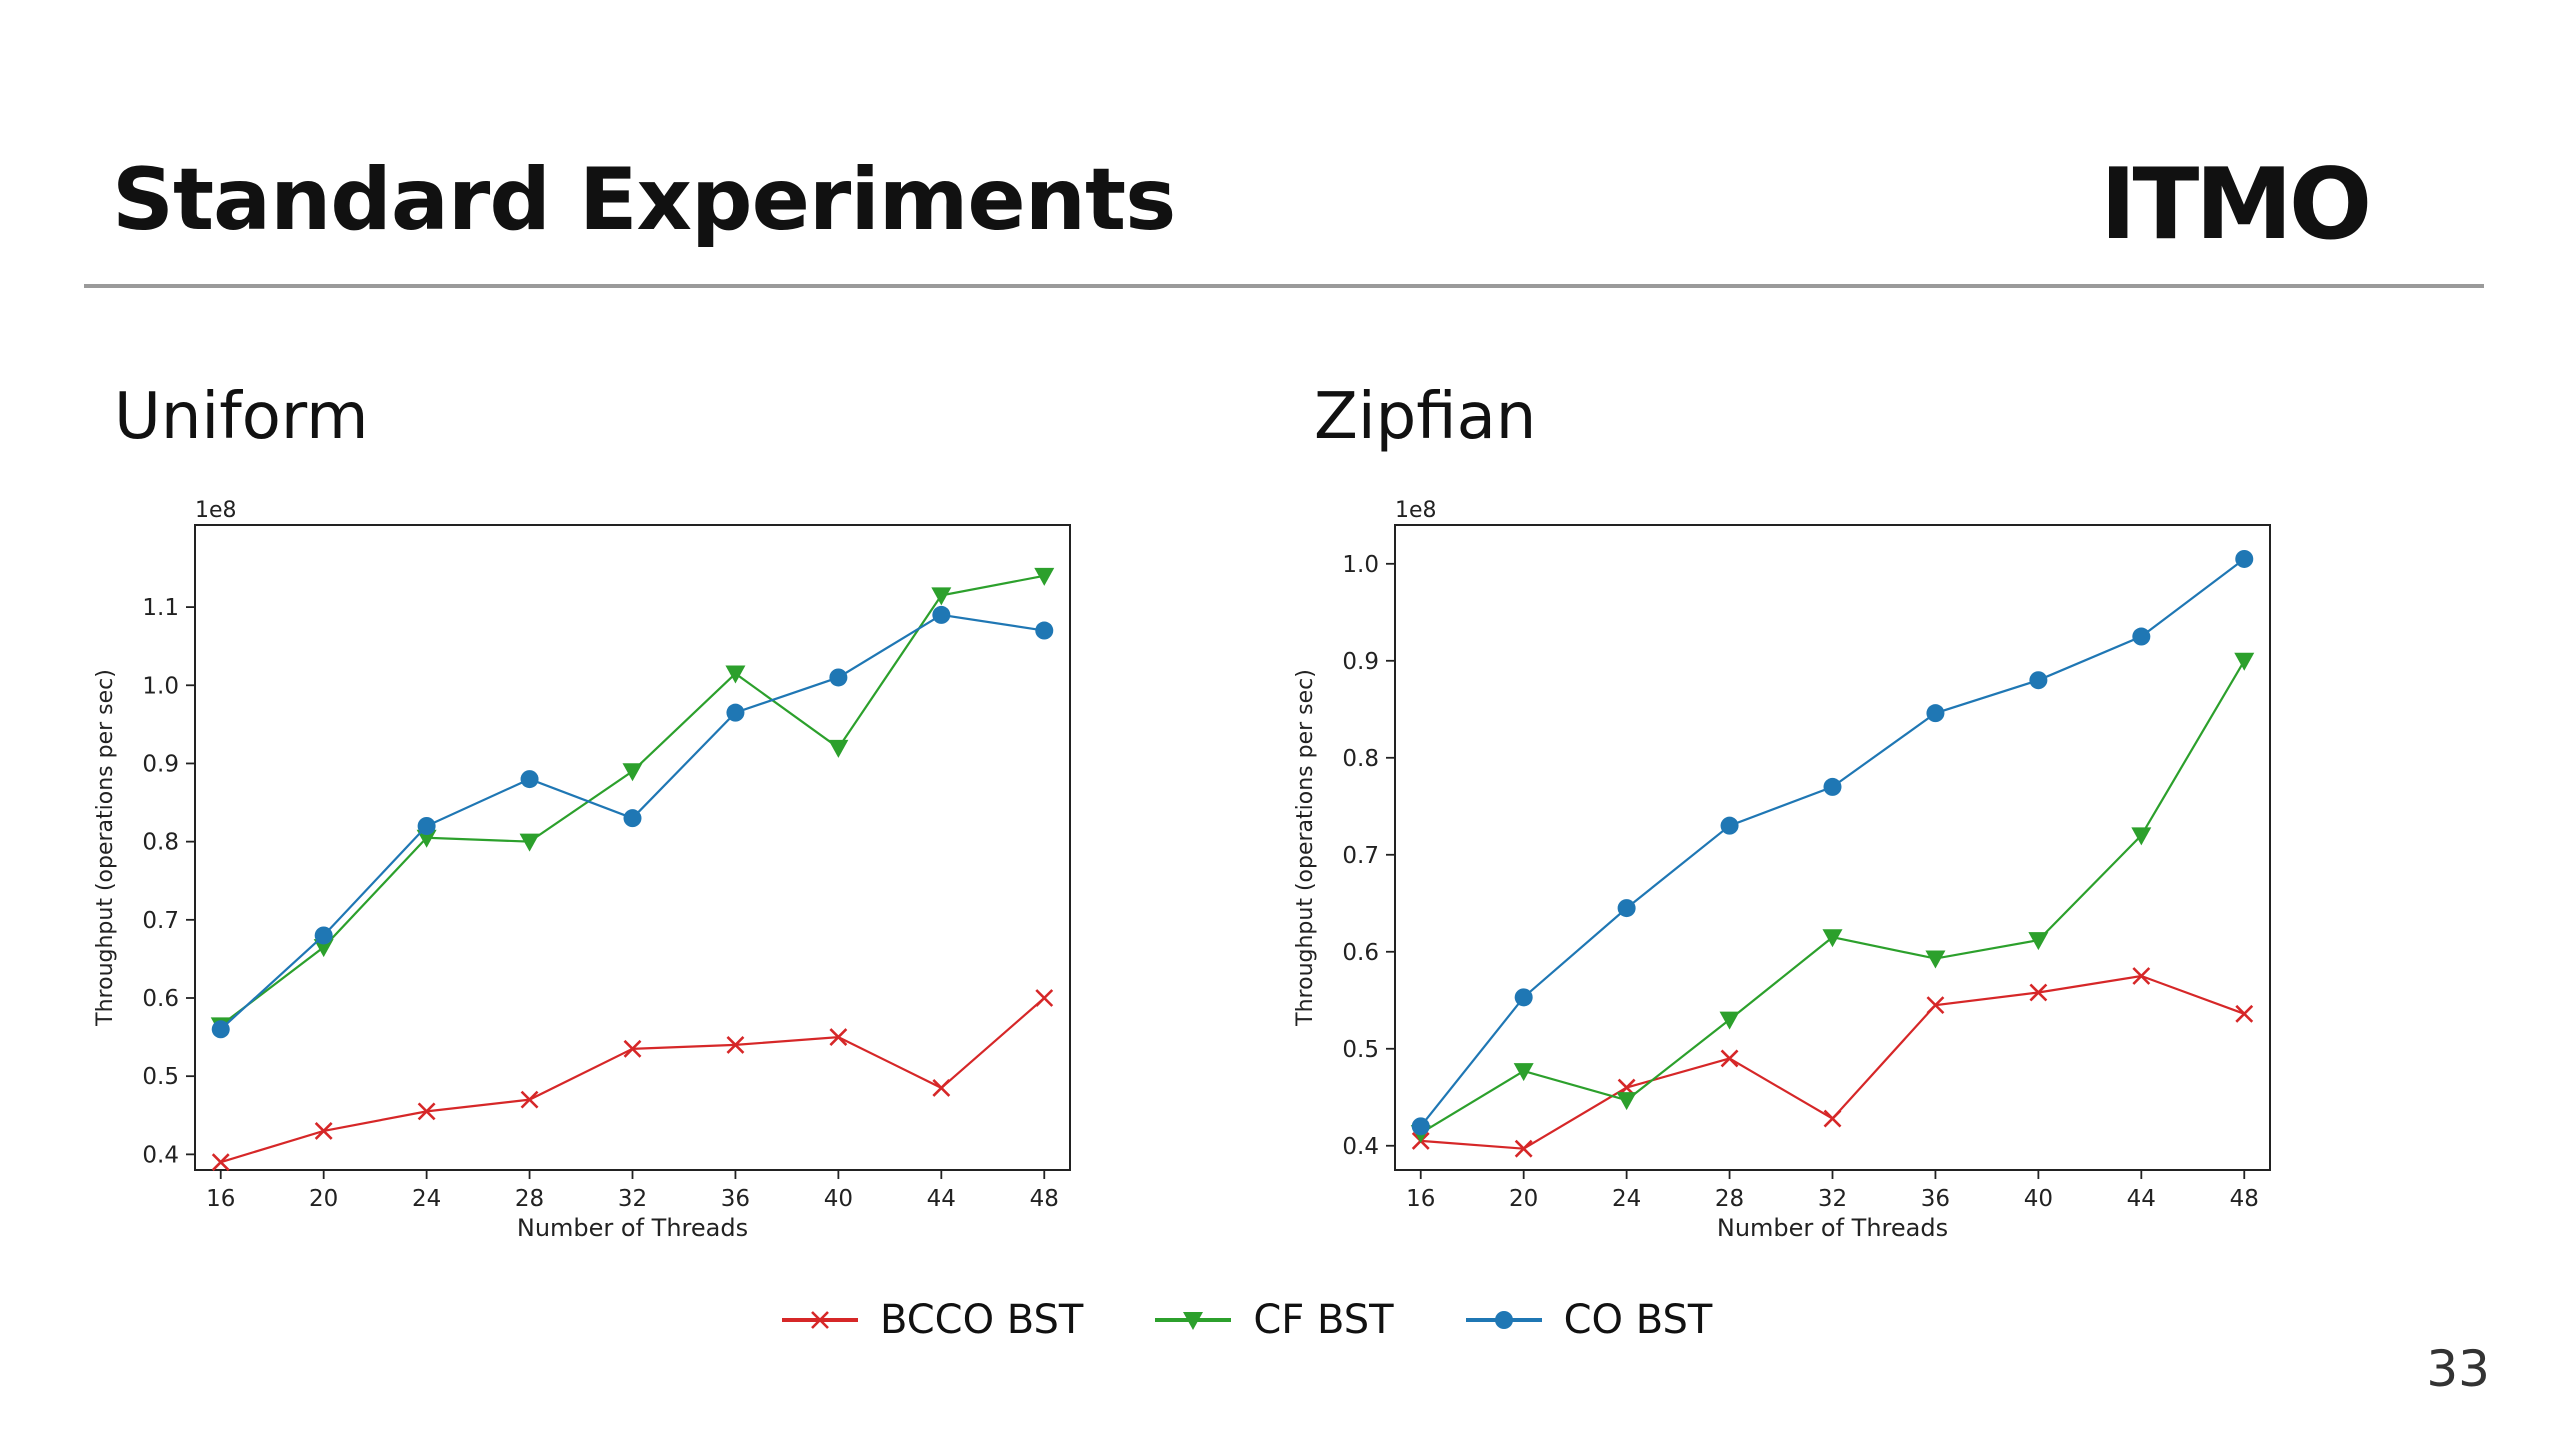  Describe the element at coordinates (2458, 1369) in the screenshot. I see `page-number: 33` at that location.